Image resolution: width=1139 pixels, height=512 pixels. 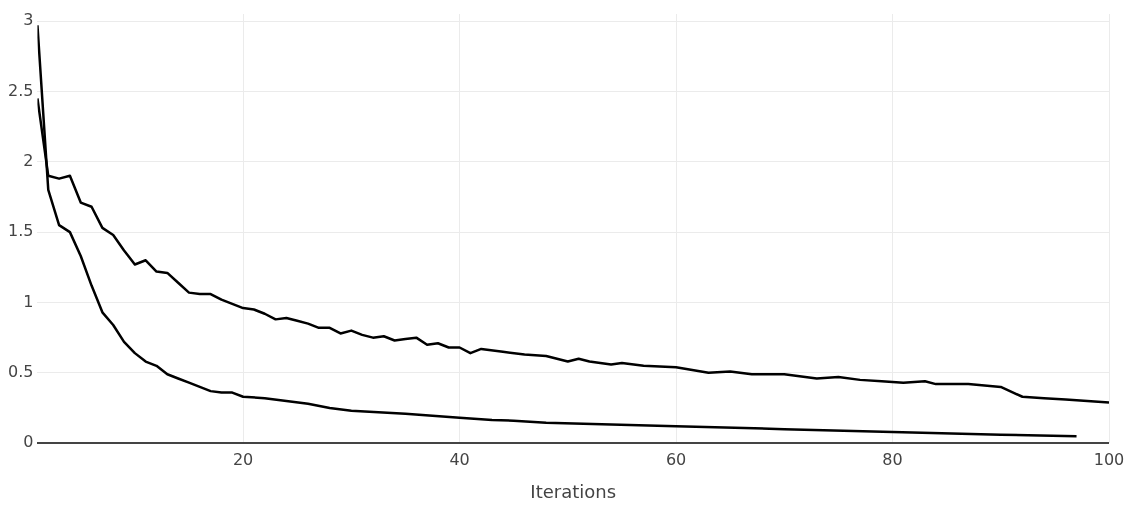 I want to click on y-tick-label: 1, so click(x=28, y=301).